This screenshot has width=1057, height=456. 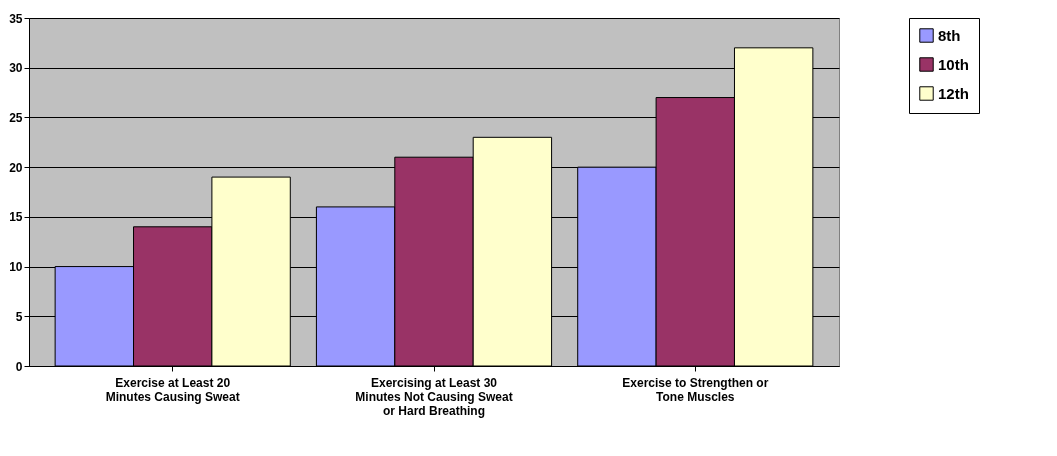 I want to click on y-tick-label: 35, so click(x=16, y=18).